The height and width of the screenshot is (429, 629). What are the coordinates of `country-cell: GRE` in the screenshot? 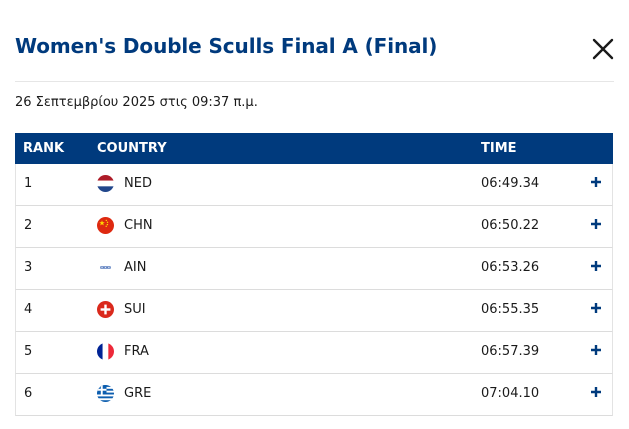 It's located at (138, 393).